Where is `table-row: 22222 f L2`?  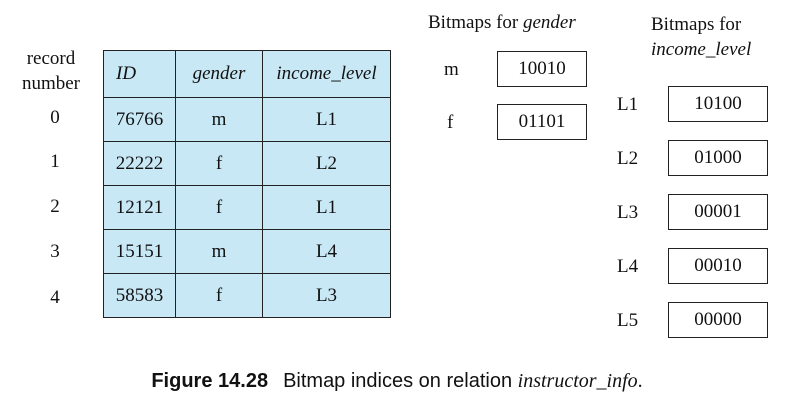
table-row: 22222 f L2 is located at coordinates (247, 163).